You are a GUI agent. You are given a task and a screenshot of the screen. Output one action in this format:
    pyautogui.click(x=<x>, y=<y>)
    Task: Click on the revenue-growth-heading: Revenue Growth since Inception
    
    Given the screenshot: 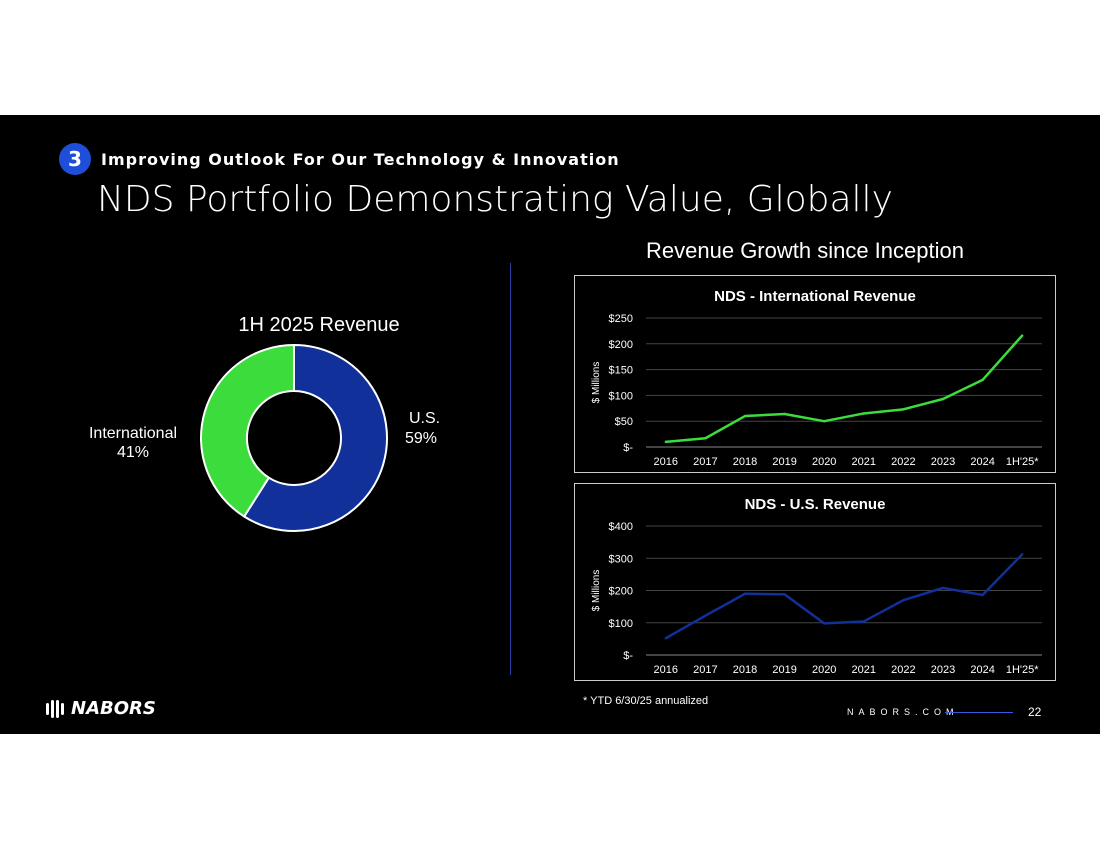 What is the action you would take?
    pyautogui.click(x=805, y=250)
    